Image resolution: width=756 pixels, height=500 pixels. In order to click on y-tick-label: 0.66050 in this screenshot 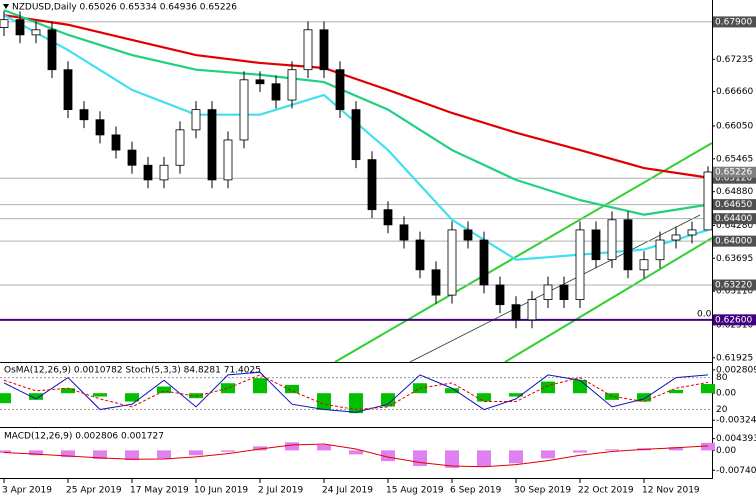, I will do `click(734, 126)`.